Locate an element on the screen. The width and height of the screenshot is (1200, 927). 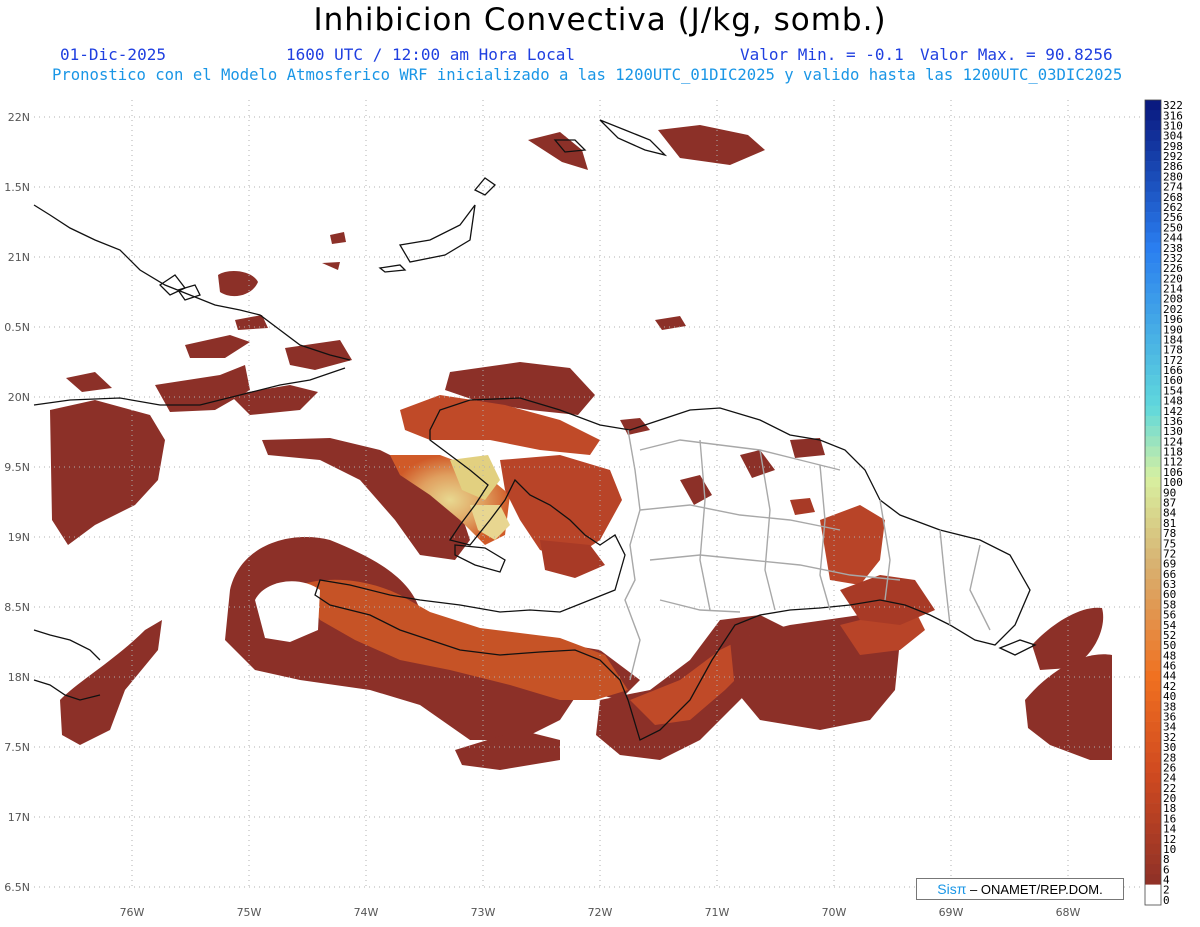
colorbar-label: 154 is located at coordinates (1173, 390).